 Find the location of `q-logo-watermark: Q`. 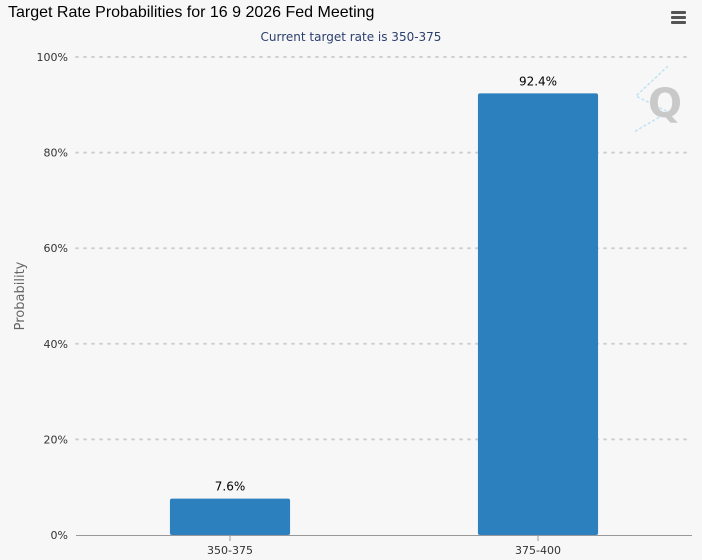

q-logo-watermark: Q is located at coordinates (657, 99).